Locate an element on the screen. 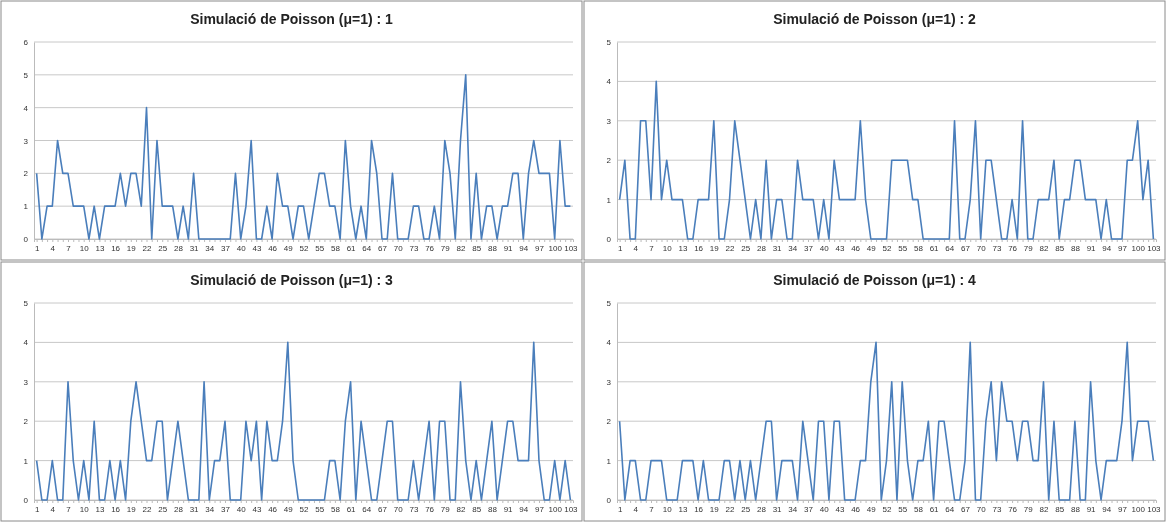 The image size is (1166, 522). x-tick-label: 31 is located at coordinates (194, 509).